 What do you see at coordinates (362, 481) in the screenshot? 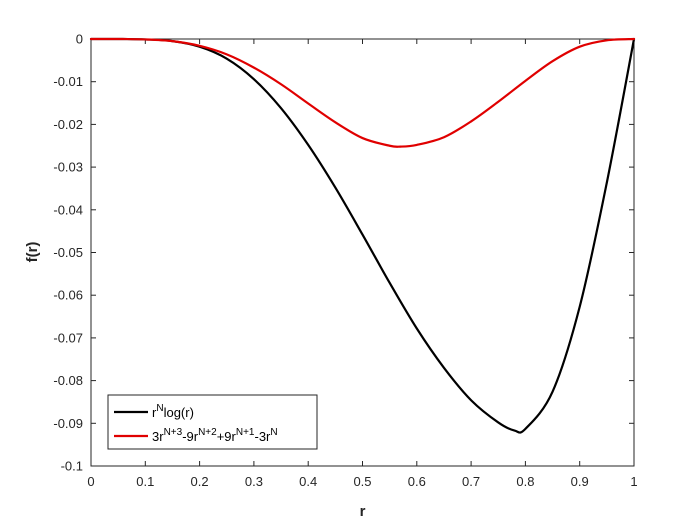
I see `x-tick-label: 0.5` at bounding box center [362, 481].